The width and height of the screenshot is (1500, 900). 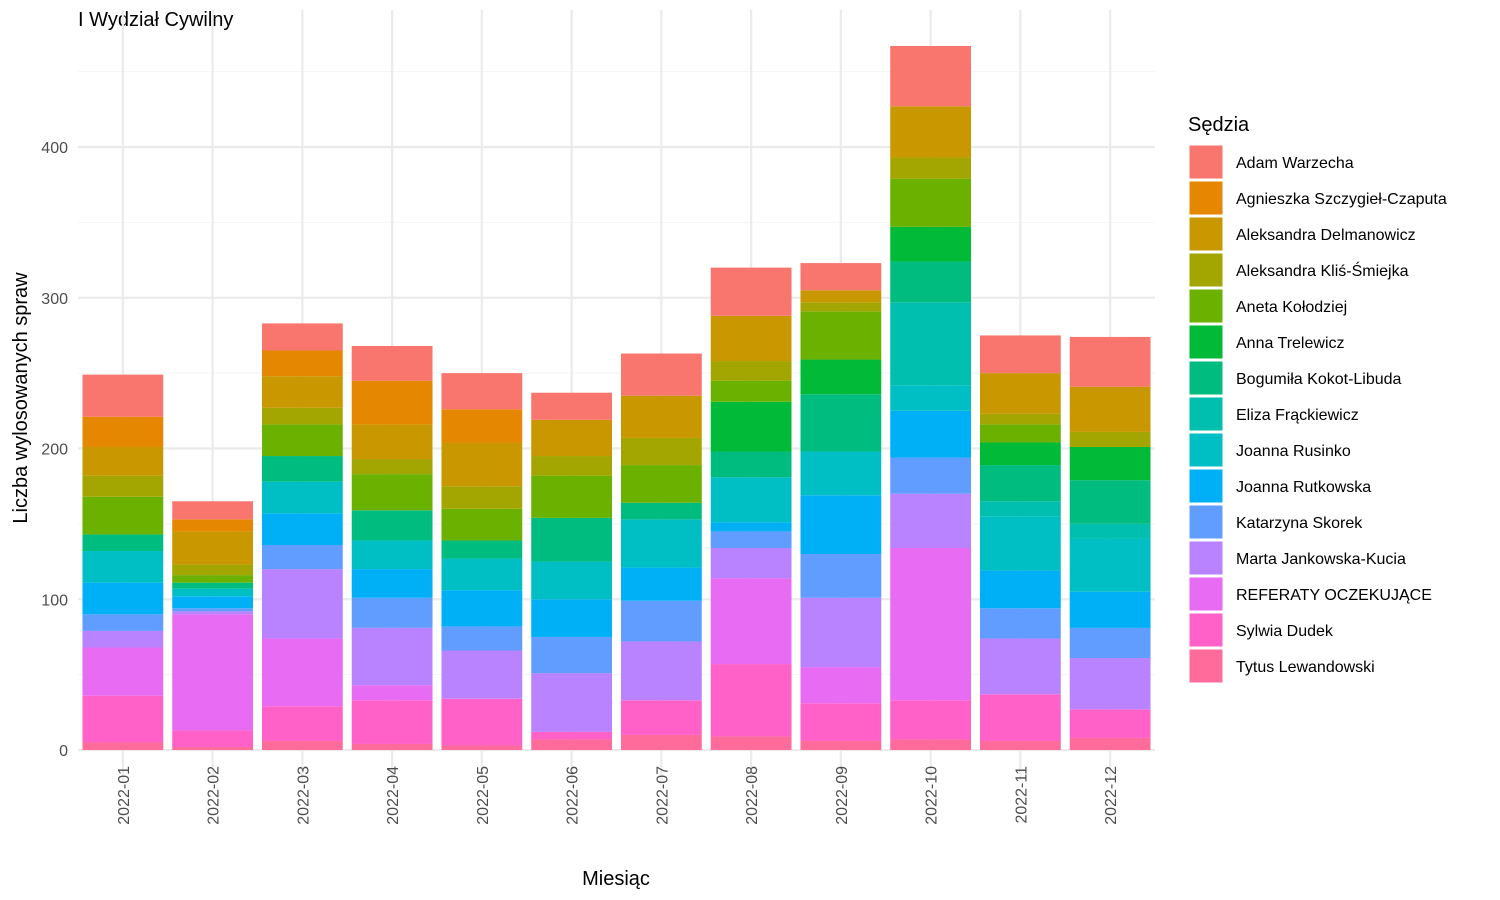 I want to click on legend-label: Katarzyna Skorek, so click(x=1299, y=523).